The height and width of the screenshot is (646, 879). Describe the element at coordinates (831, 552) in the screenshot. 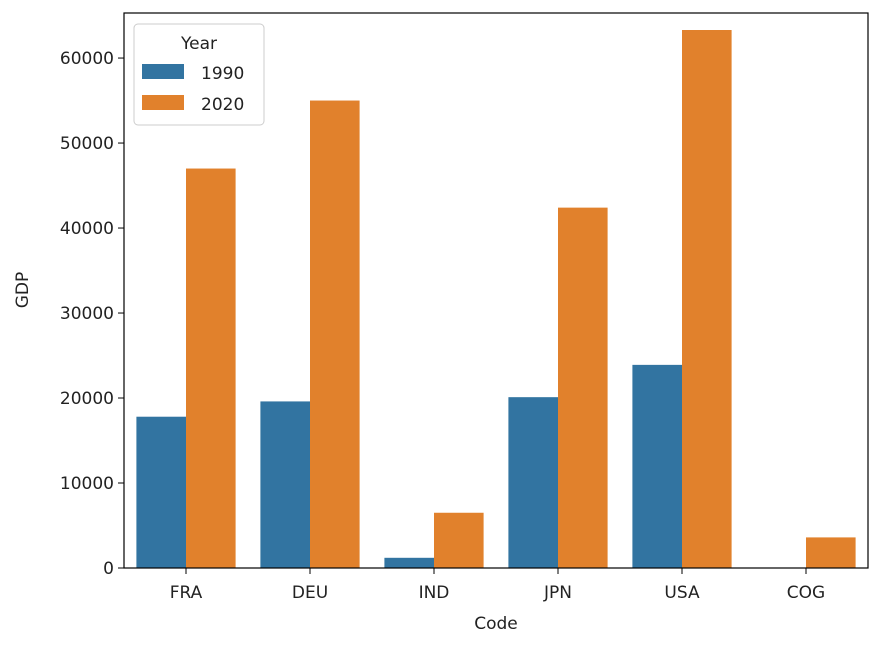

I see `bar-cog-2020` at that location.